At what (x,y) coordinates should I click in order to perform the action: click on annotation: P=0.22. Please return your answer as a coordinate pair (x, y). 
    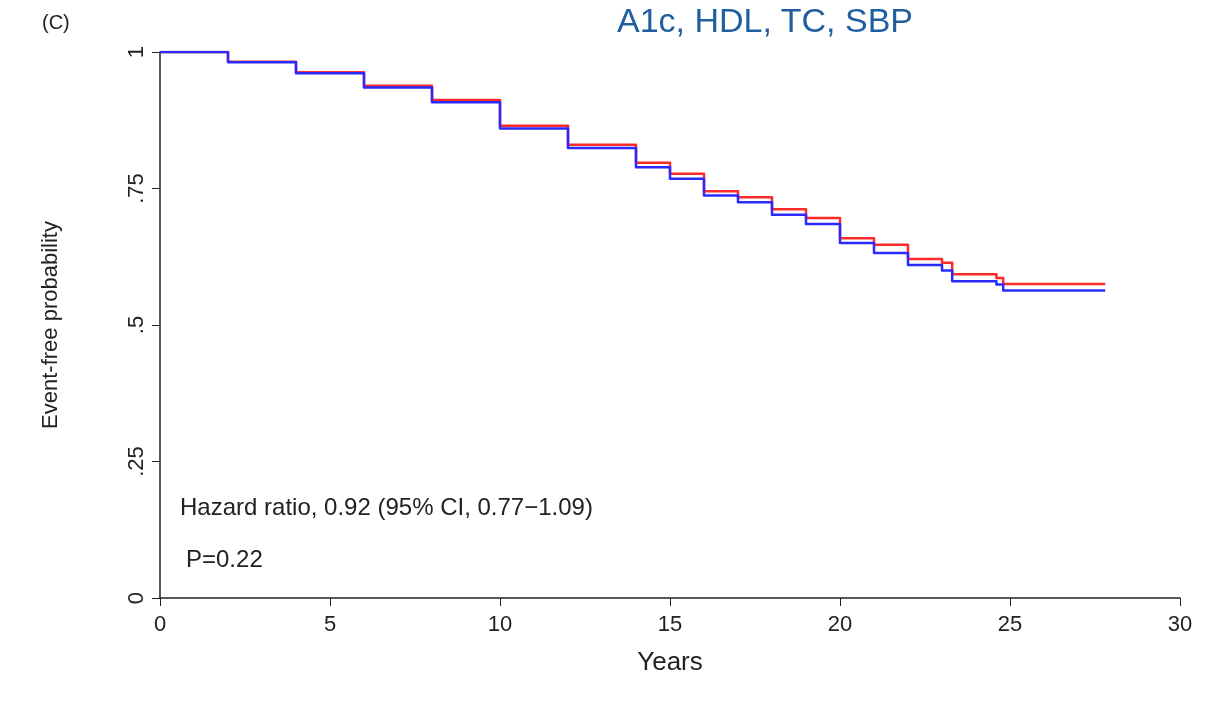
    Looking at the image, I should click on (224, 558).